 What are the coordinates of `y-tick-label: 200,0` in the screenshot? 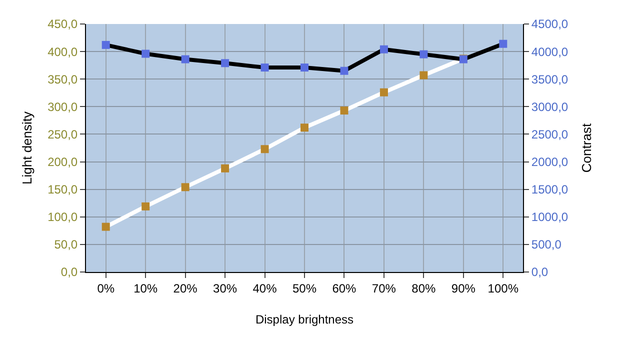 It's located at (63, 161).